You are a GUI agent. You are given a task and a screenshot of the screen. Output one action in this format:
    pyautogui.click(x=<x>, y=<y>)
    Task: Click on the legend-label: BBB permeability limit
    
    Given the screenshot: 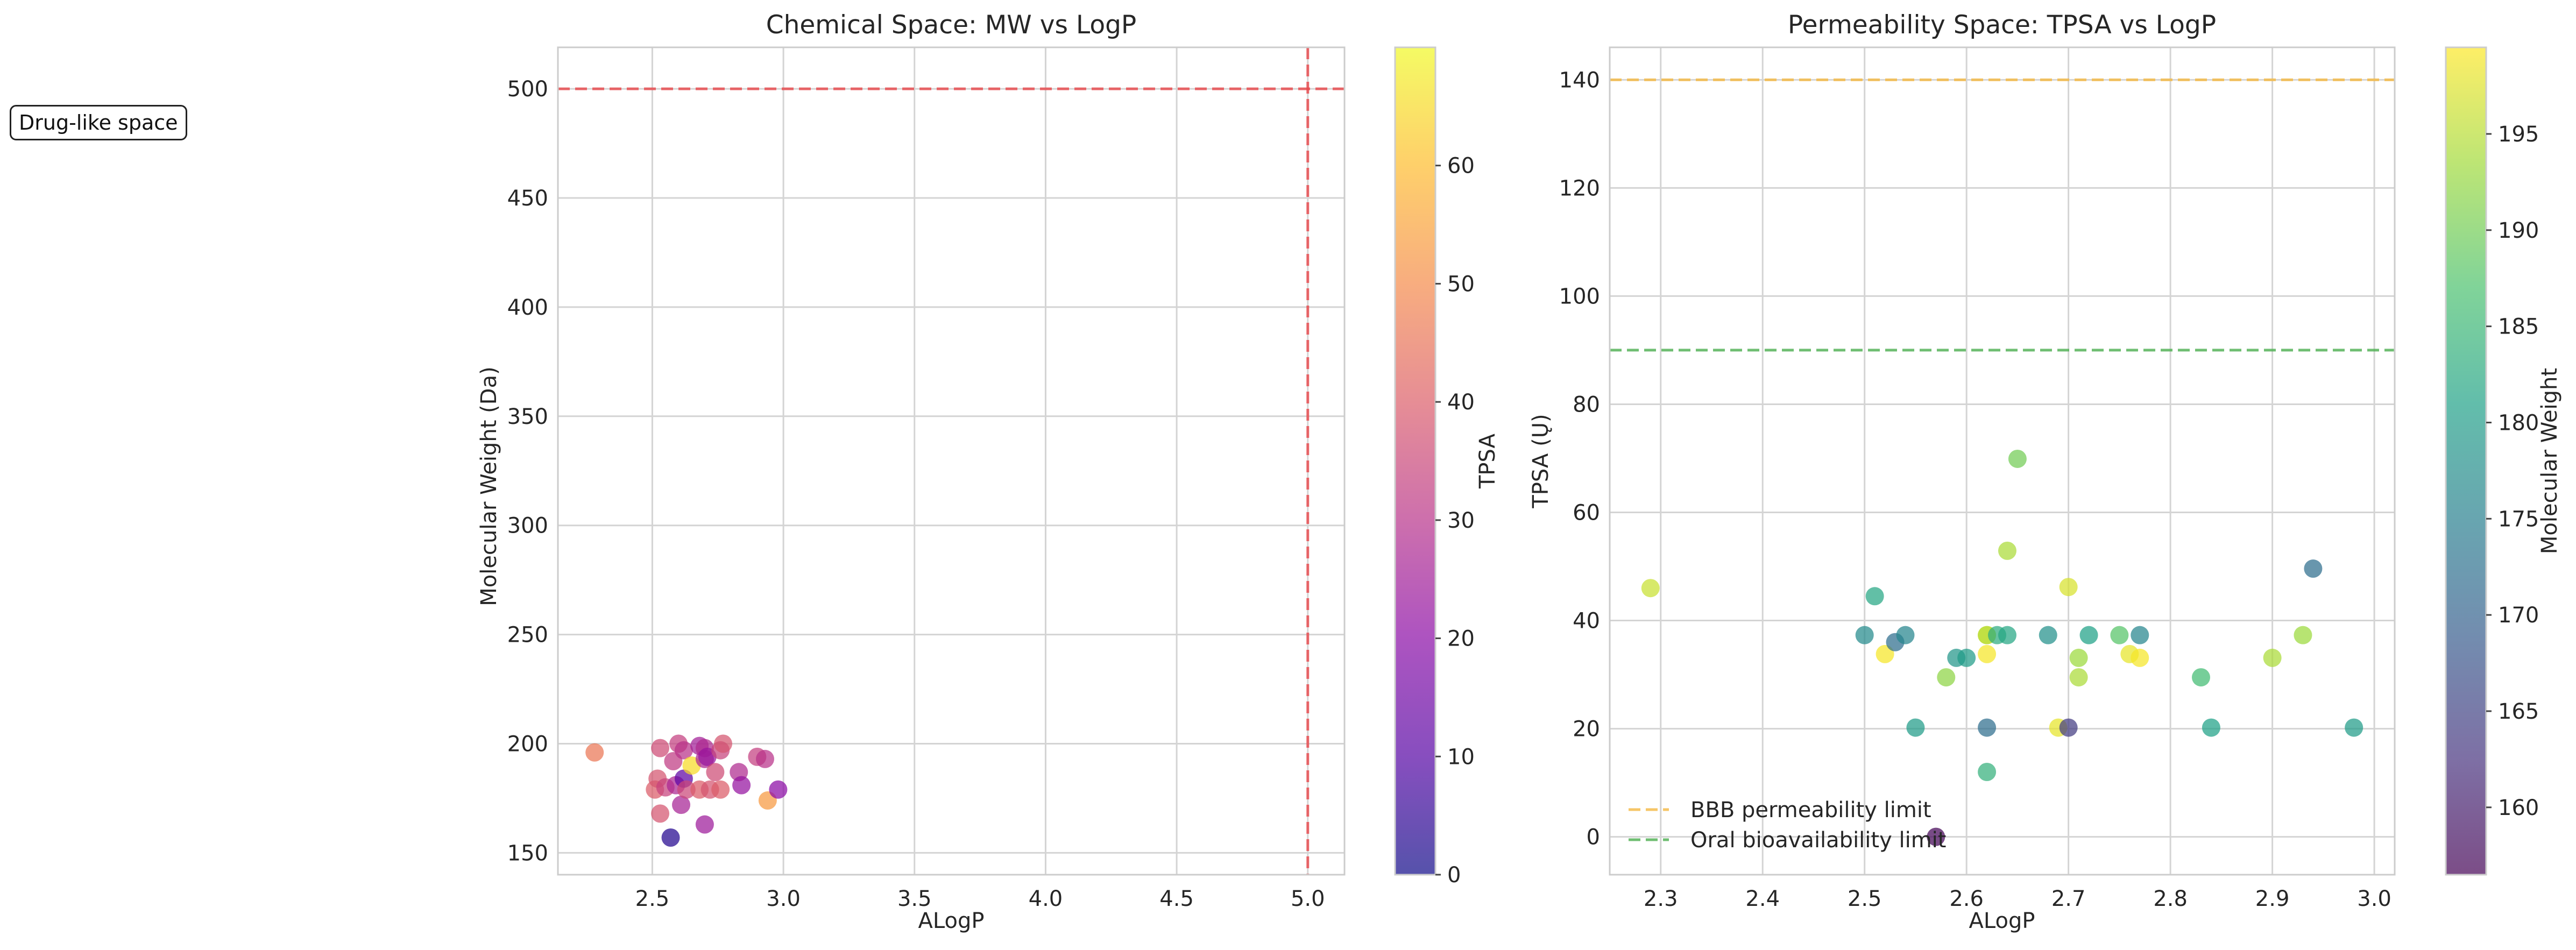 What is the action you would take?
    pyautogui.click(x=1810, y=810)
    